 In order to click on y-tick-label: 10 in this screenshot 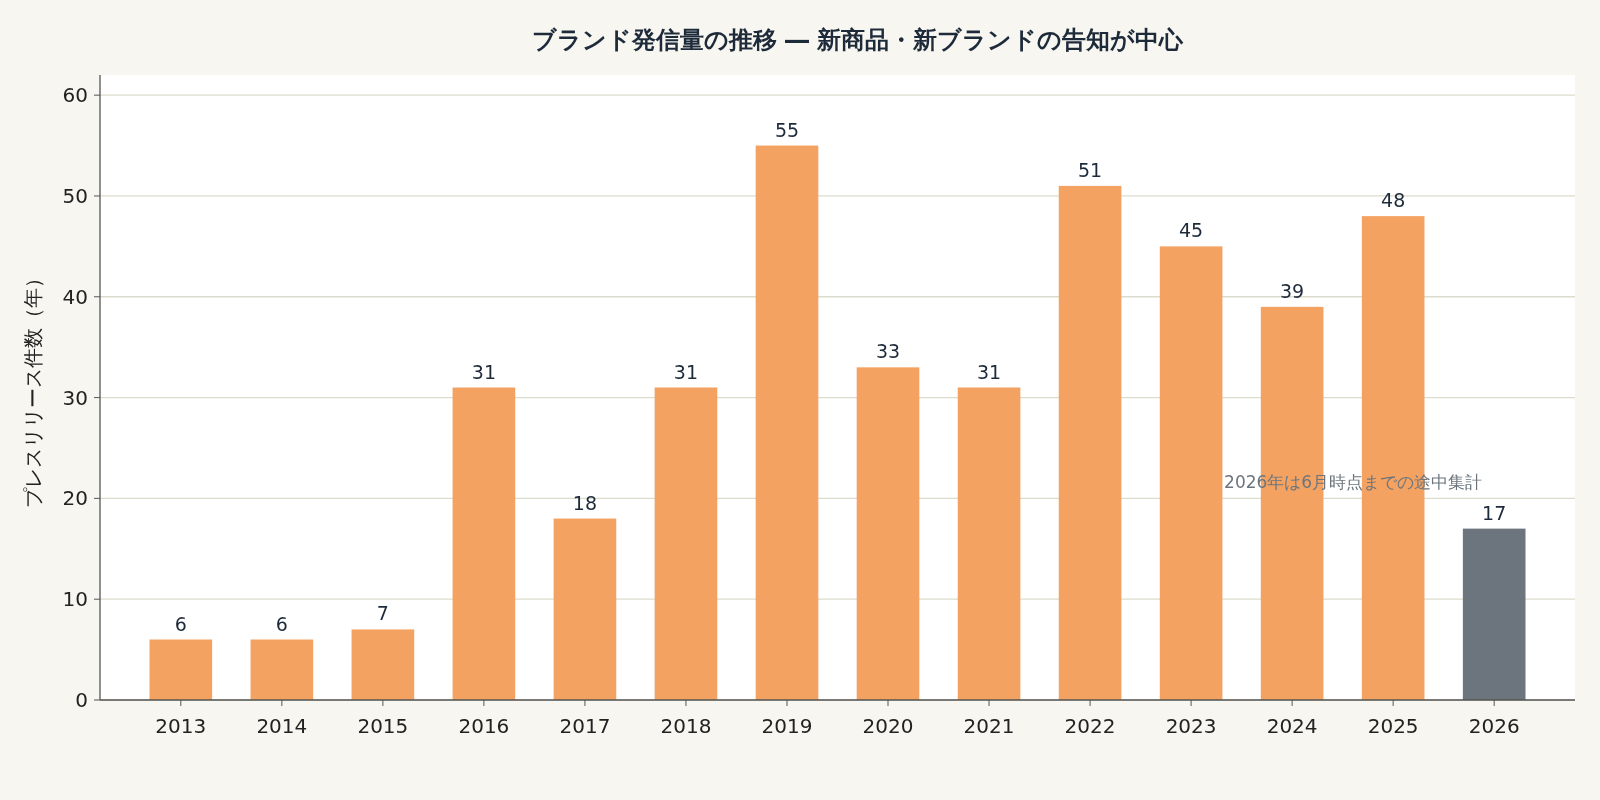, I will do `click(75, 599)`.